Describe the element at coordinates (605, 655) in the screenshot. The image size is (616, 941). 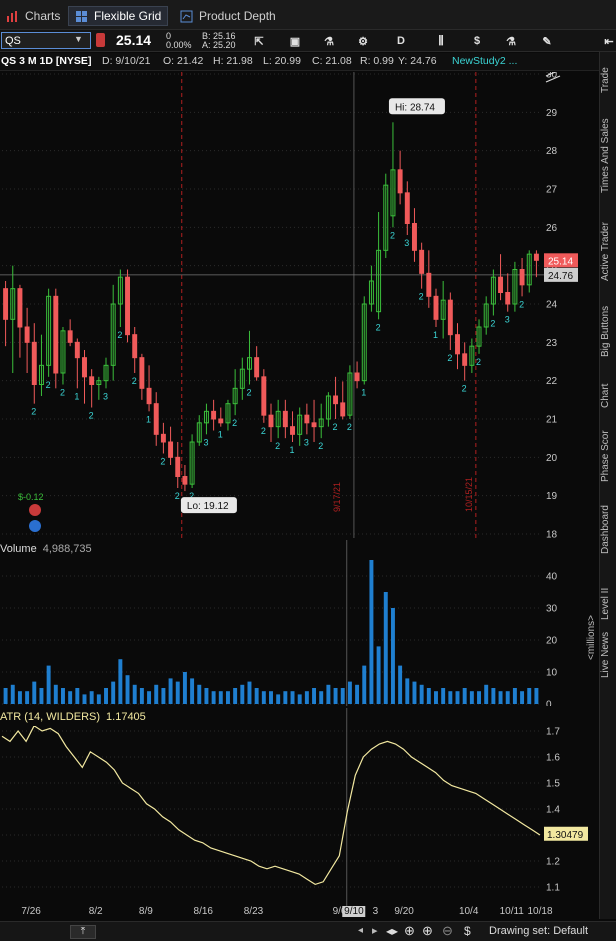
I see `rail-tab-live-news: Live News` at that location.